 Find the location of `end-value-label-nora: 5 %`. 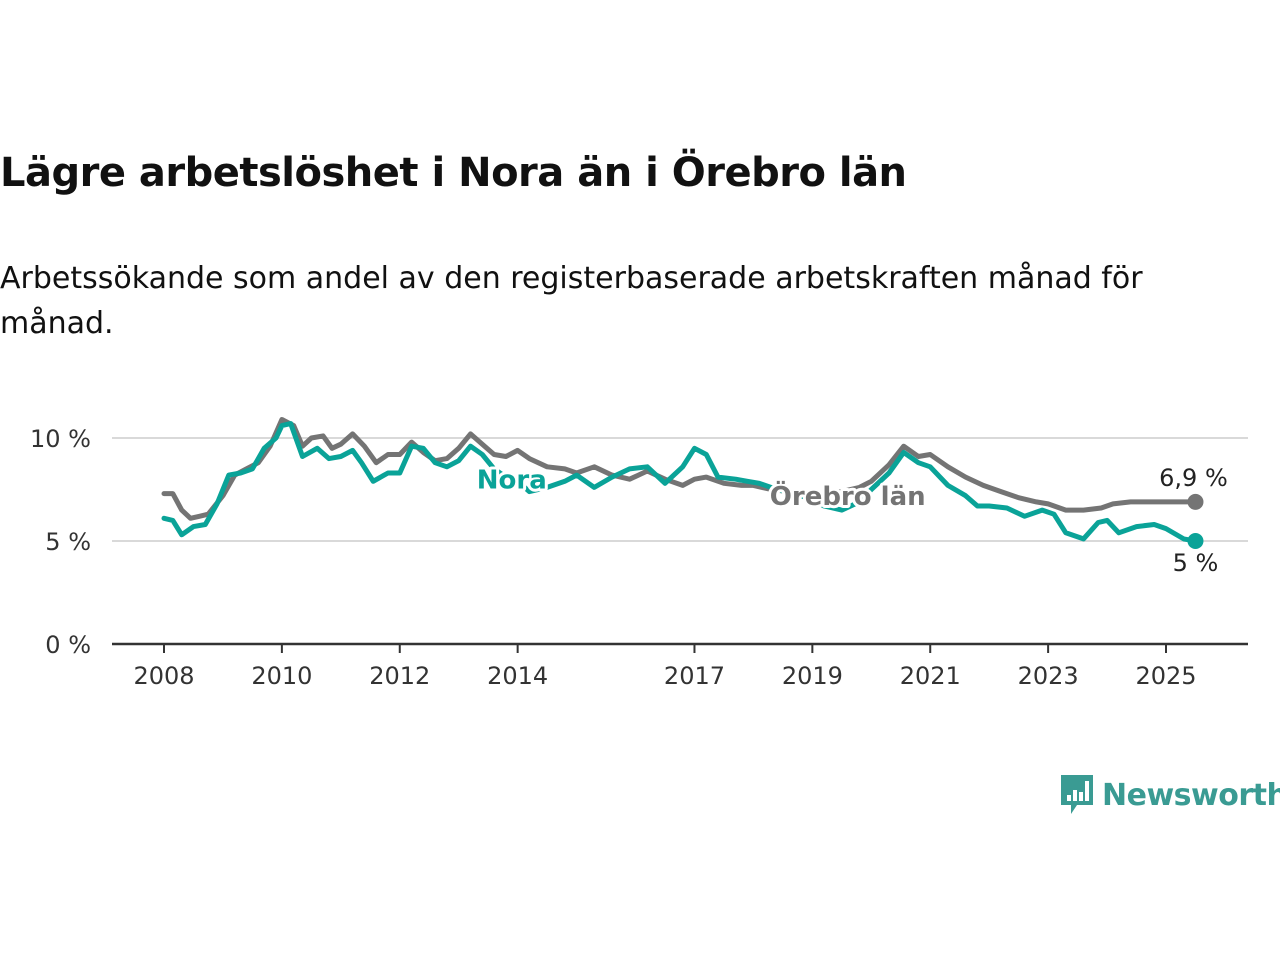

end-value-label-nora: 5 % is located at coordinates (1196, 563).